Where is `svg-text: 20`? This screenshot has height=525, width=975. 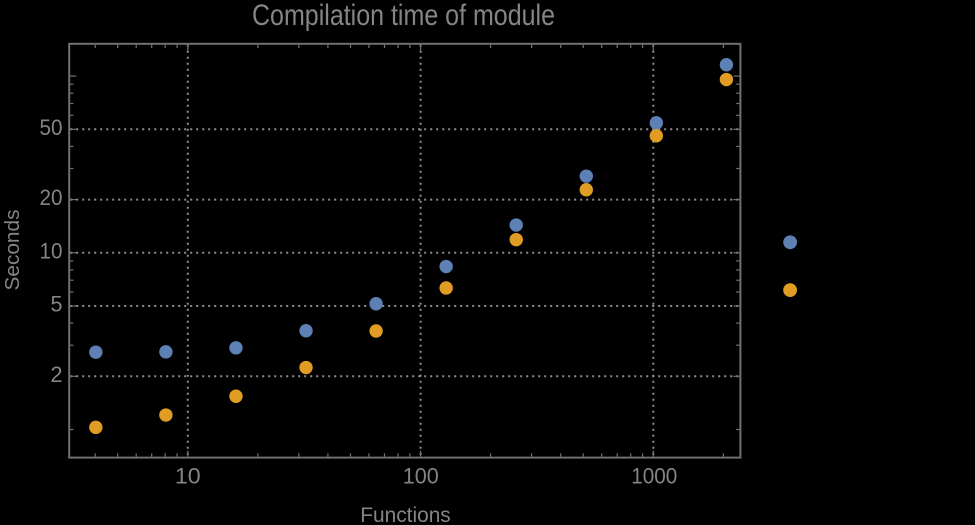 svg-text: 20 is located at coordinates (51, 197).